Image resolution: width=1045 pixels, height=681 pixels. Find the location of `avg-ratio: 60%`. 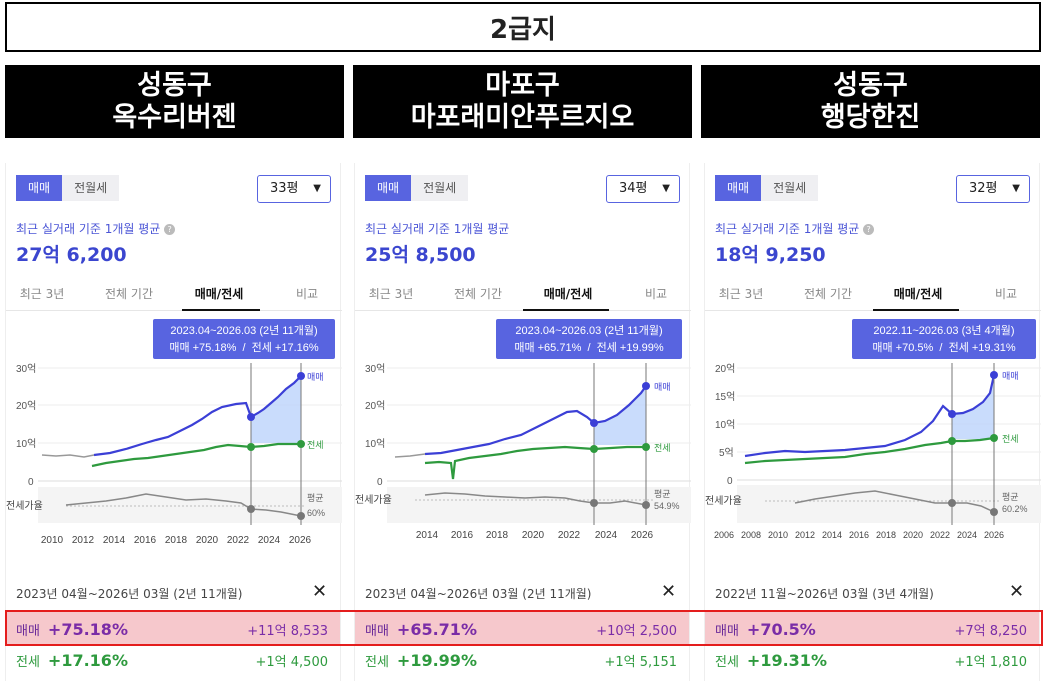

avg-ratio: 60% is located at coordinates (316, 513).